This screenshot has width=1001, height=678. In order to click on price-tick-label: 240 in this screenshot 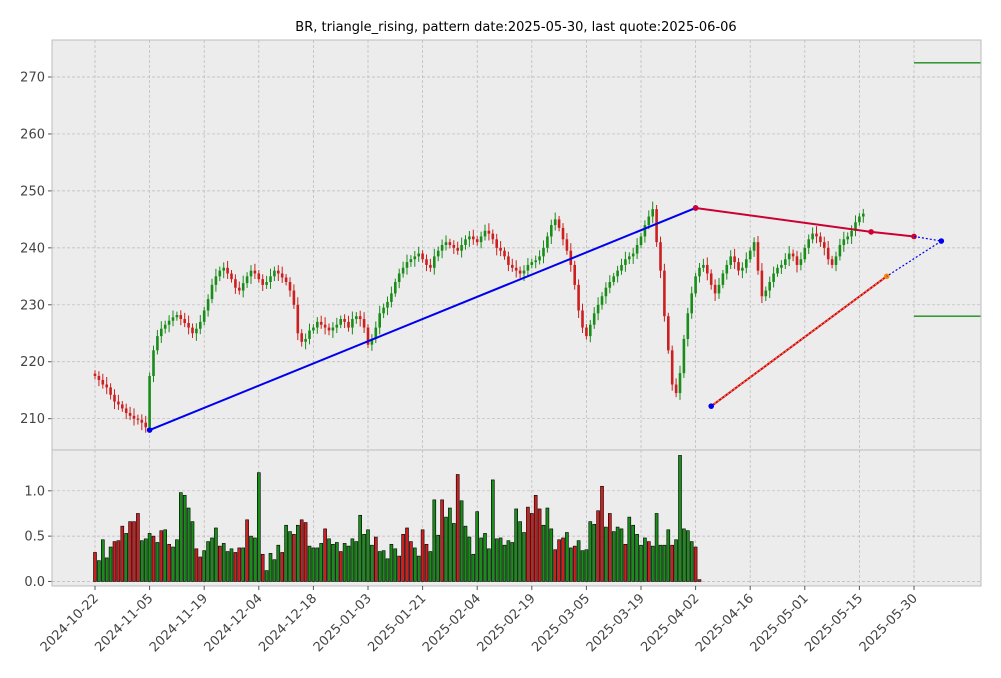, I will do `click(32, 248)`.